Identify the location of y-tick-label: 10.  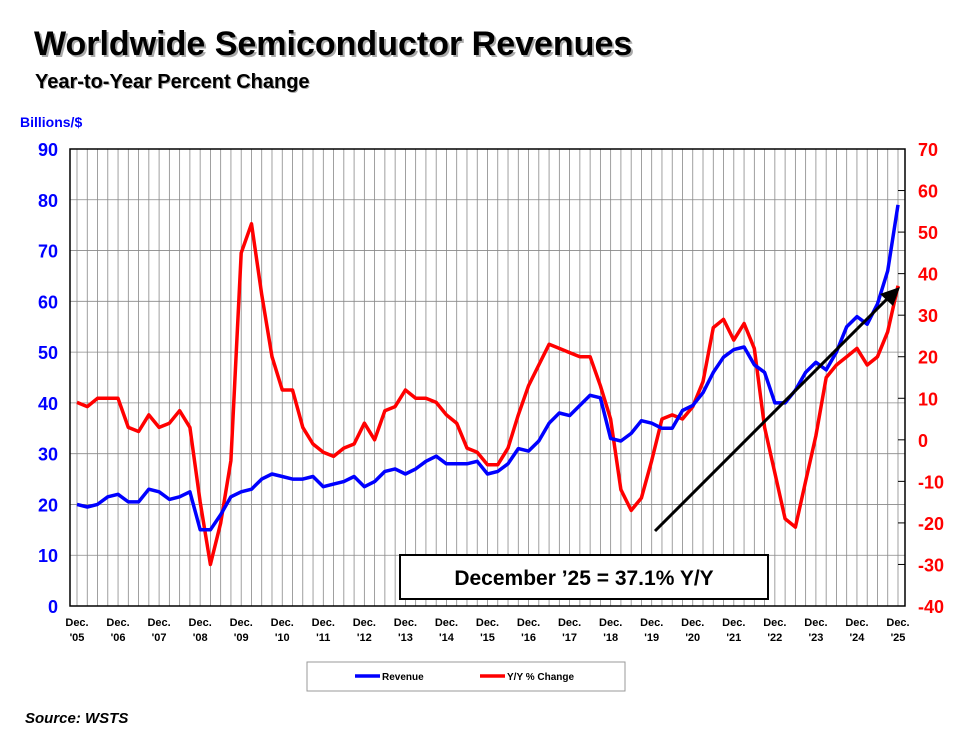
(48, 556).